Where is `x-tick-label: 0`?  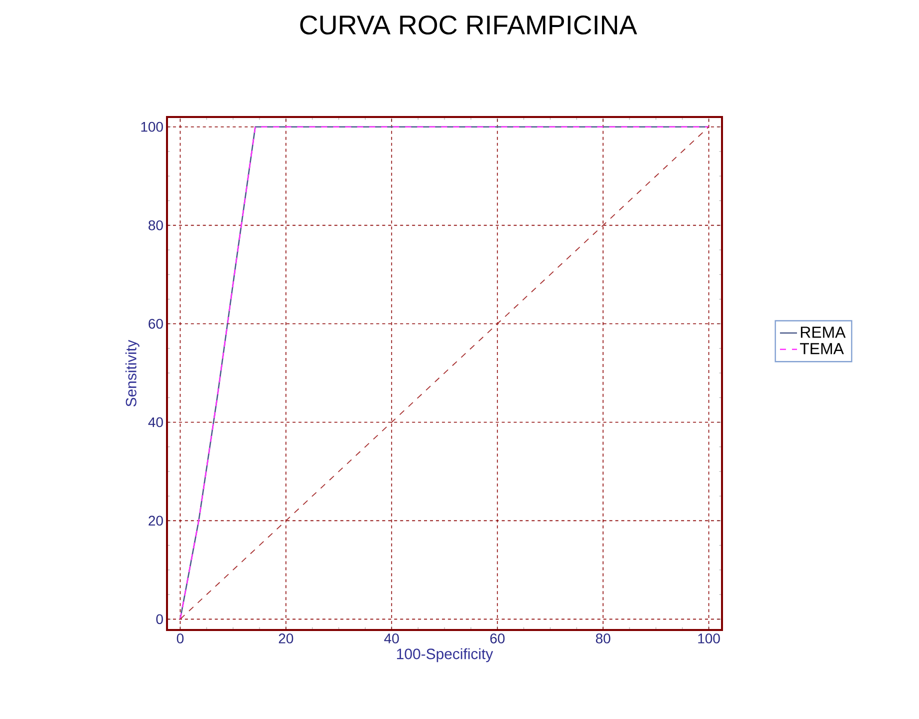 x-tick-label: 0 is located at coordinates (180, 639).